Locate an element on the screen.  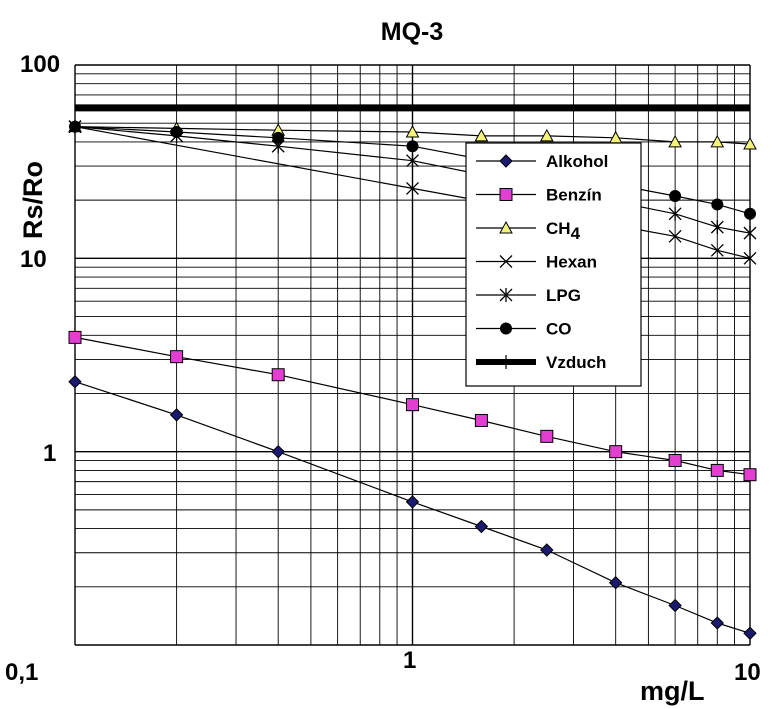
x-tick-label-10: 10 is located at coordinates (747, 672).